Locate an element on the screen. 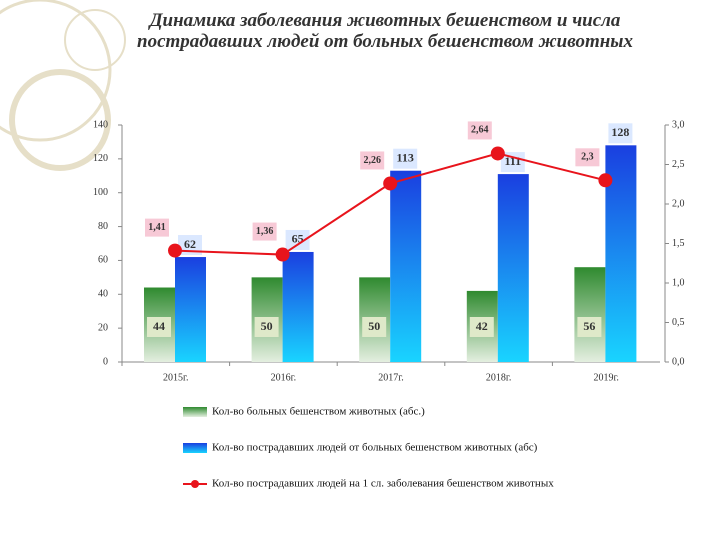 This screenshot has width=720, height=540. data-label: 56 is located at coordinates (589, 326).